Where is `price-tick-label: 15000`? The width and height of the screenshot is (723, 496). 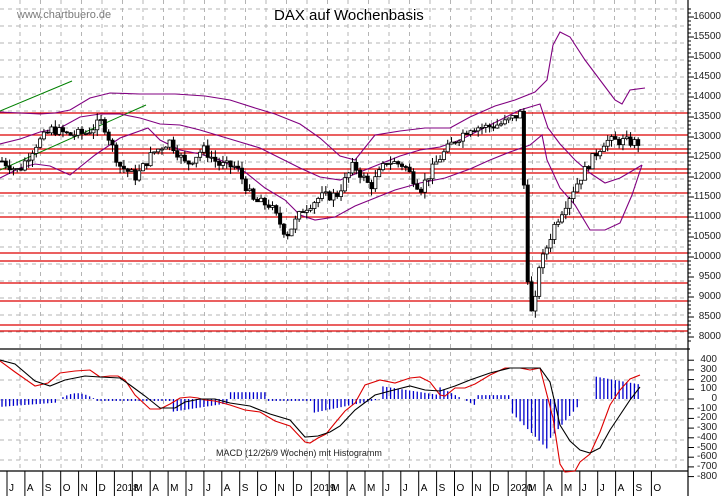
price-tick-label: 15000 is located at coordinates (707, 56).